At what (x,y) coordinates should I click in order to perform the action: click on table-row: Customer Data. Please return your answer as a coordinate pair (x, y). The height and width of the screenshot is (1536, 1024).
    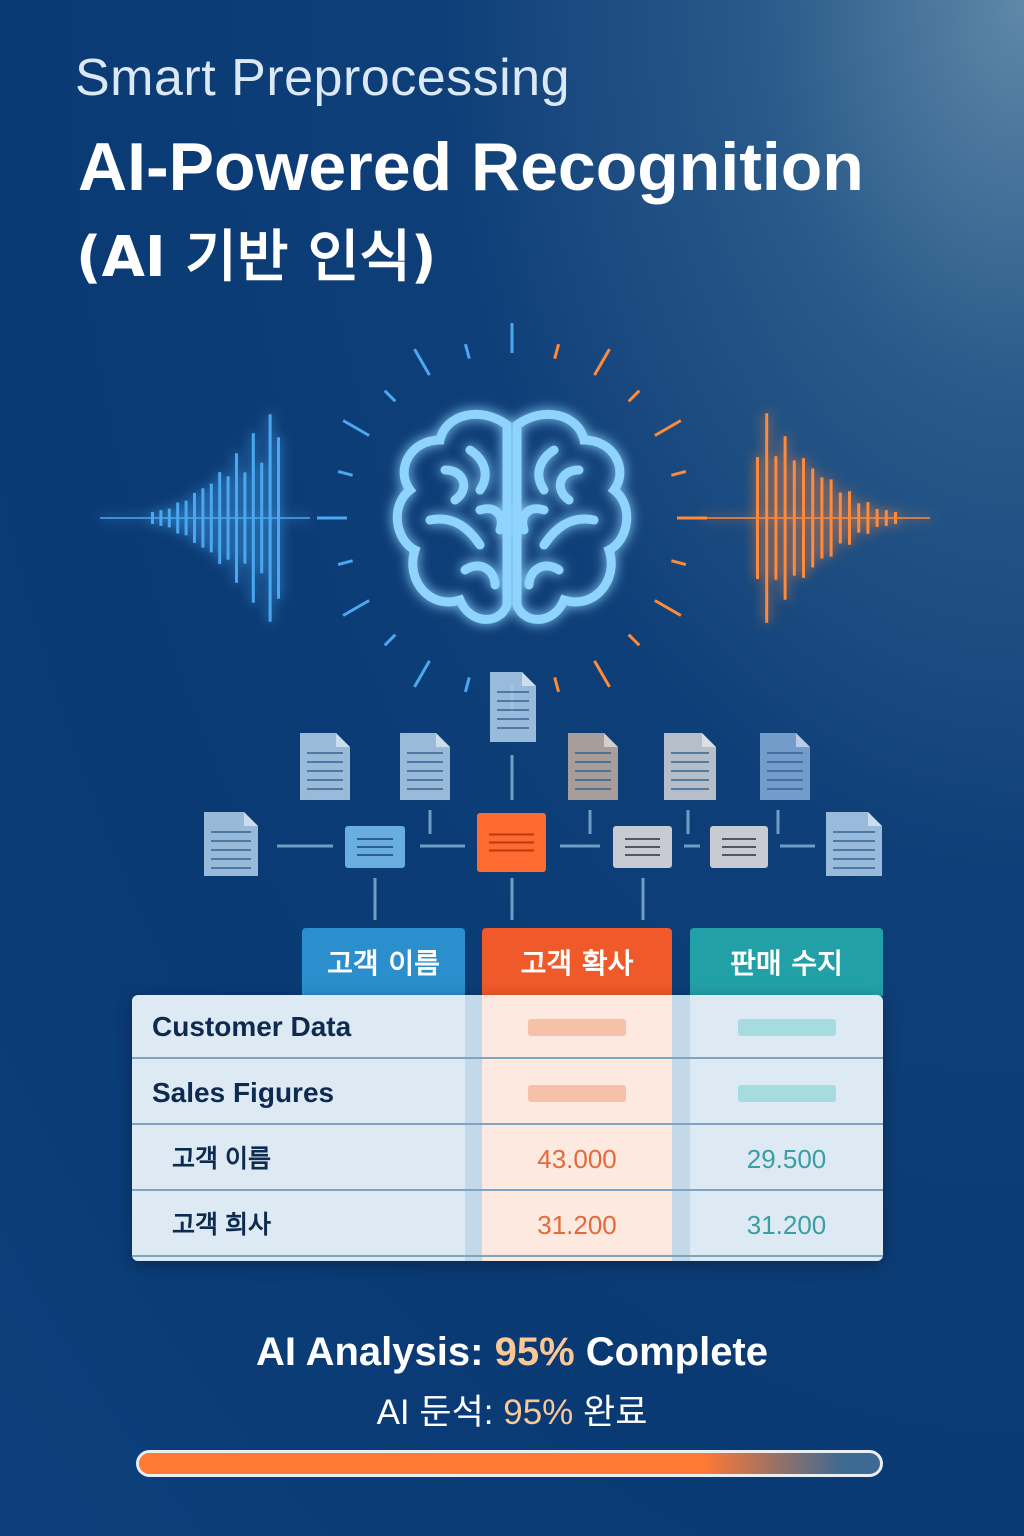
    Looking at the image, I should click on (507, 1027).